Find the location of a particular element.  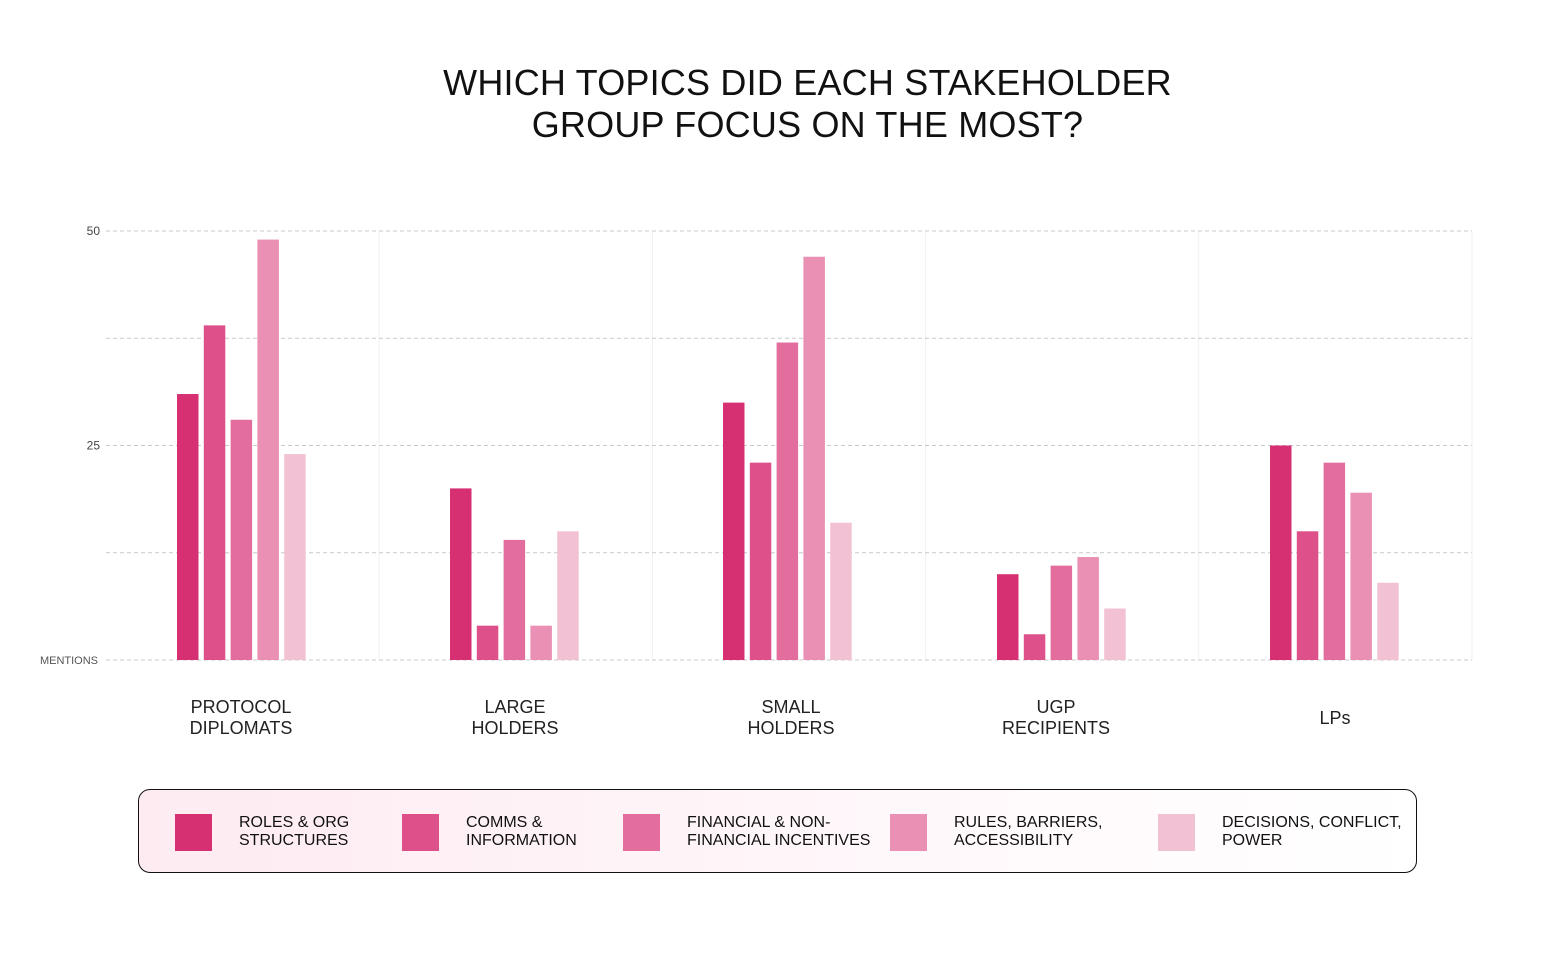

legend-item: FINANCIAL & NON- FINANCIAL INCENTIVES is located at coordinates (746, 832).